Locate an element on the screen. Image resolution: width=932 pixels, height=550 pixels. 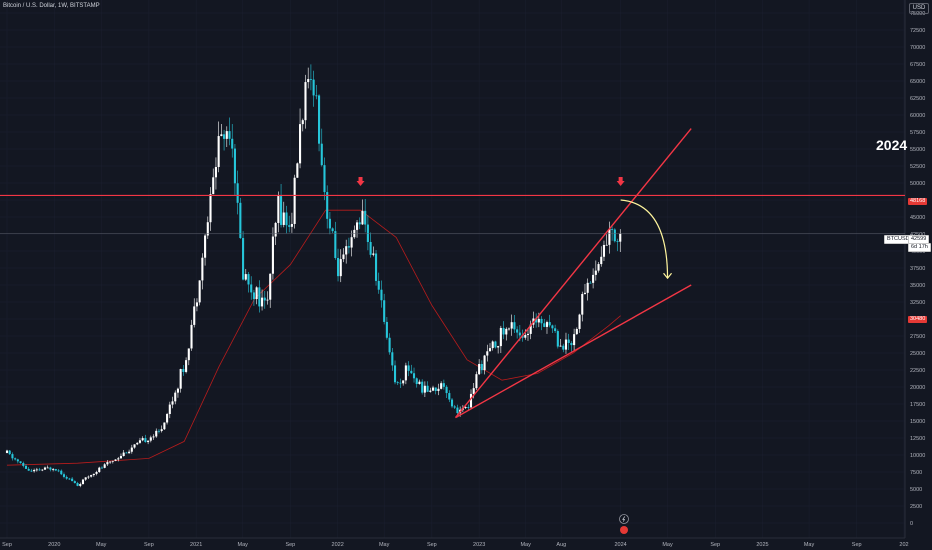
price-tick-label: 17500 is located at coordinates (917, 405).